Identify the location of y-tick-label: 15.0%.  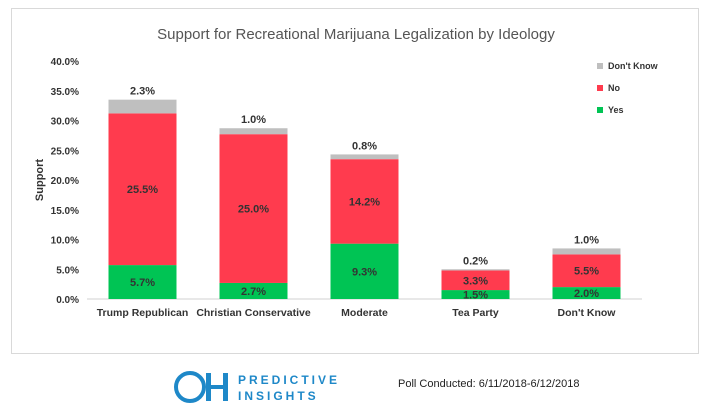
(65, 211).